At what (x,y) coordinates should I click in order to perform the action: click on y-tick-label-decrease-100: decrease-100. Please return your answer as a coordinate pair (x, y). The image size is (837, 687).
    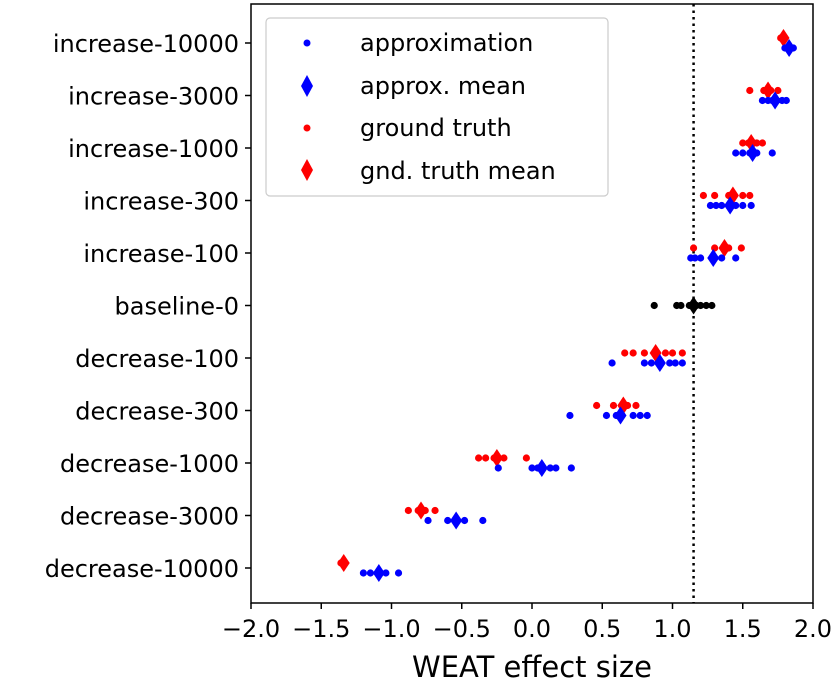
    Looking at the image, I should click on (157, 359).